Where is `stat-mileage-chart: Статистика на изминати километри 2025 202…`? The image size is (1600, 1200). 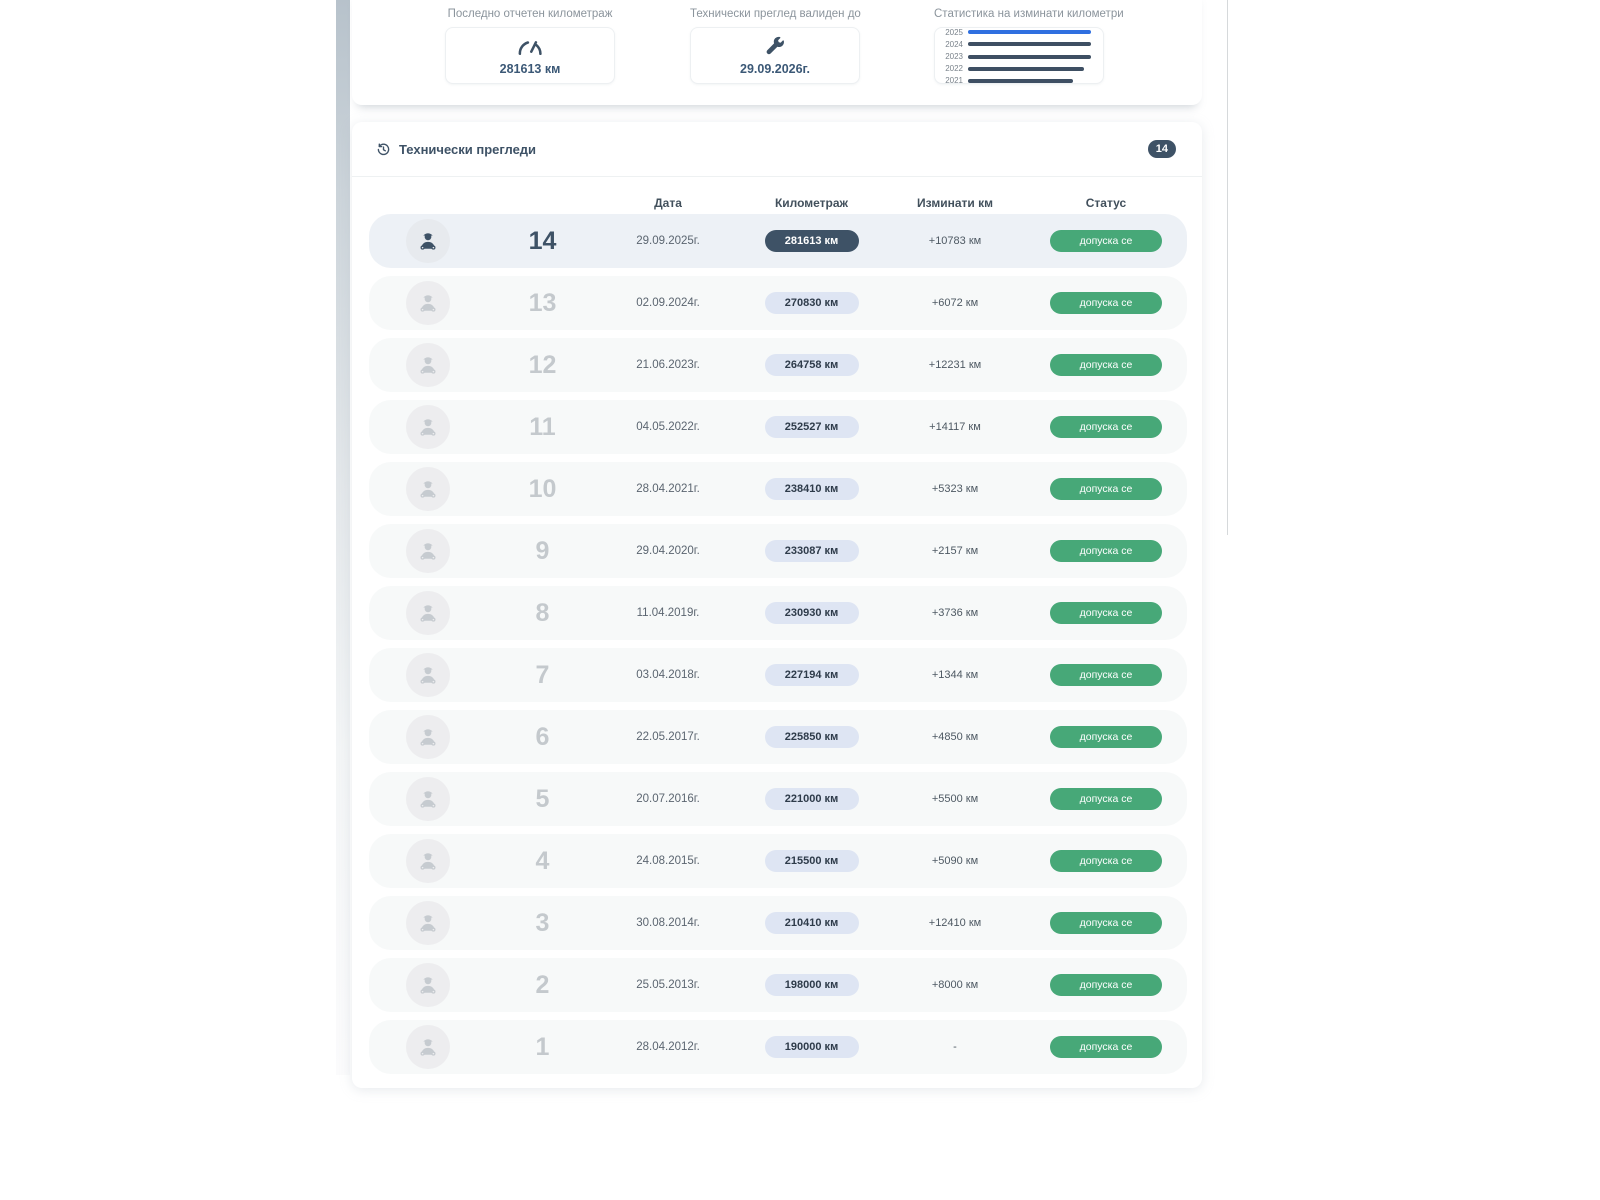
stat-mileage-chart: Статистика на изминати километри 2025 202… is located at coordinates (1029, 46).